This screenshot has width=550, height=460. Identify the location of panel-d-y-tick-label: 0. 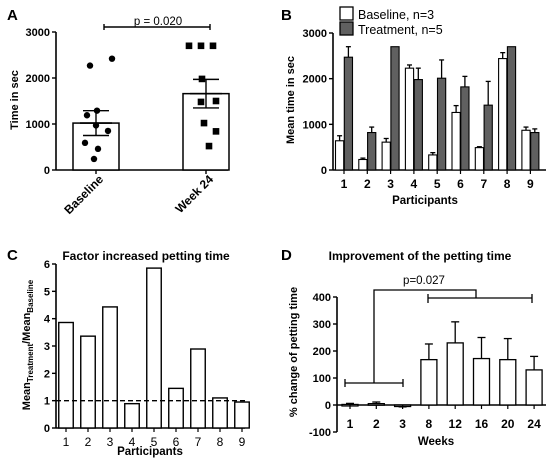
(328, 406).